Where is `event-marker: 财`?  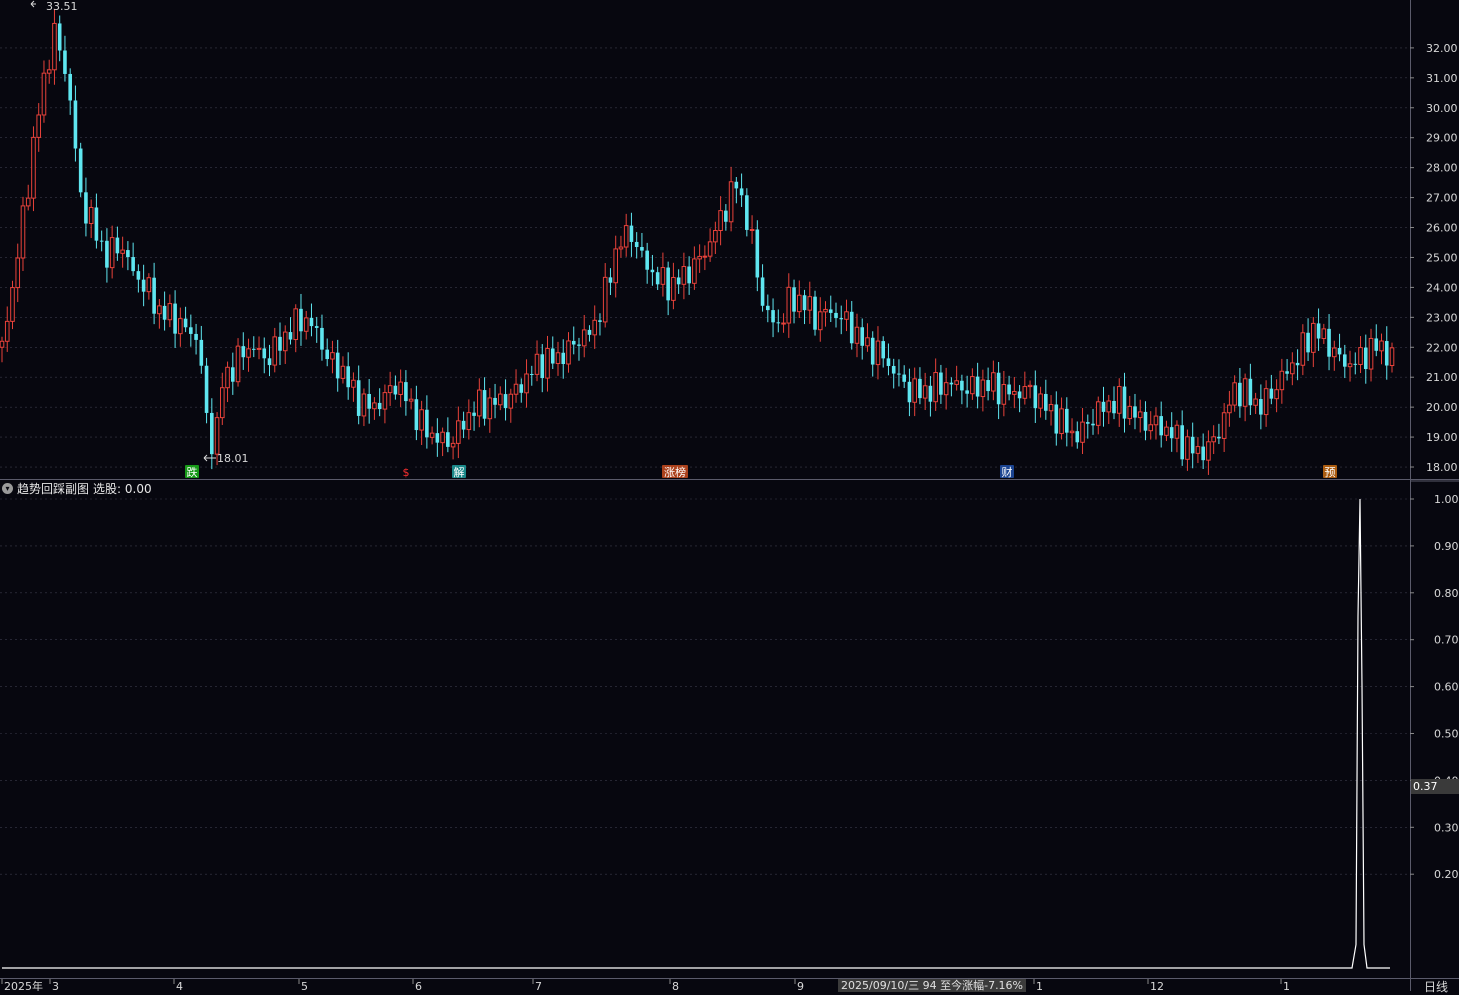
event-marker: 财 is located at coordinates (1007, 472).